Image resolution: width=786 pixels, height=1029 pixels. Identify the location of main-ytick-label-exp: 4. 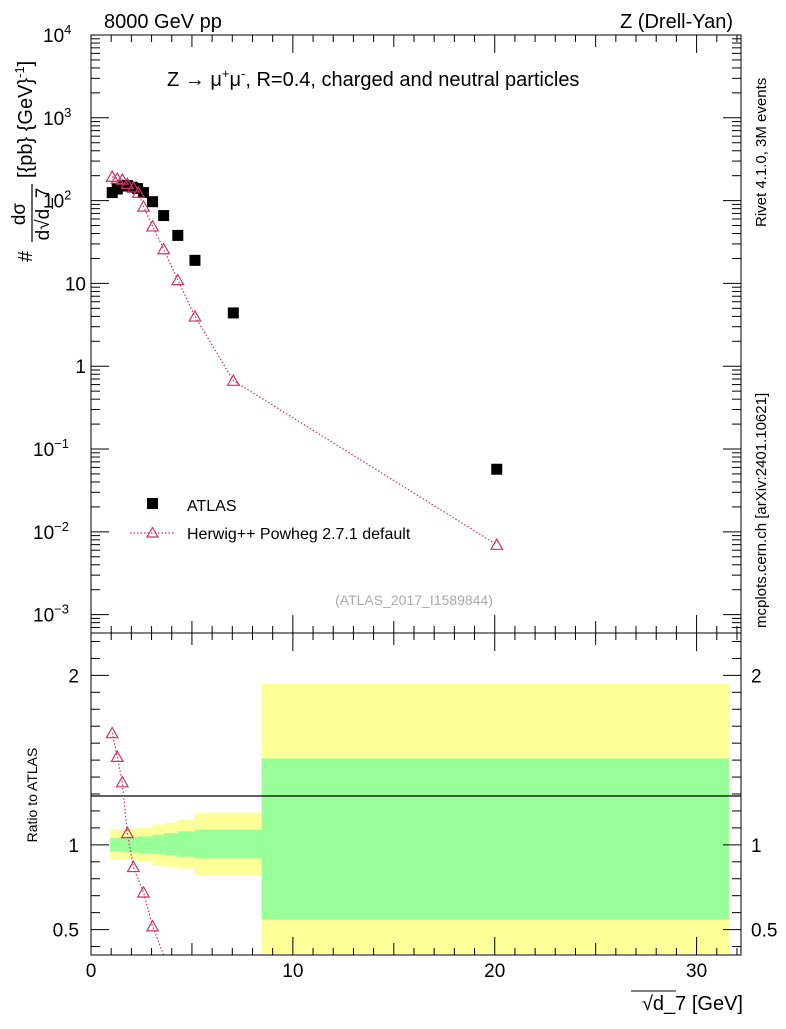
(67, 29).